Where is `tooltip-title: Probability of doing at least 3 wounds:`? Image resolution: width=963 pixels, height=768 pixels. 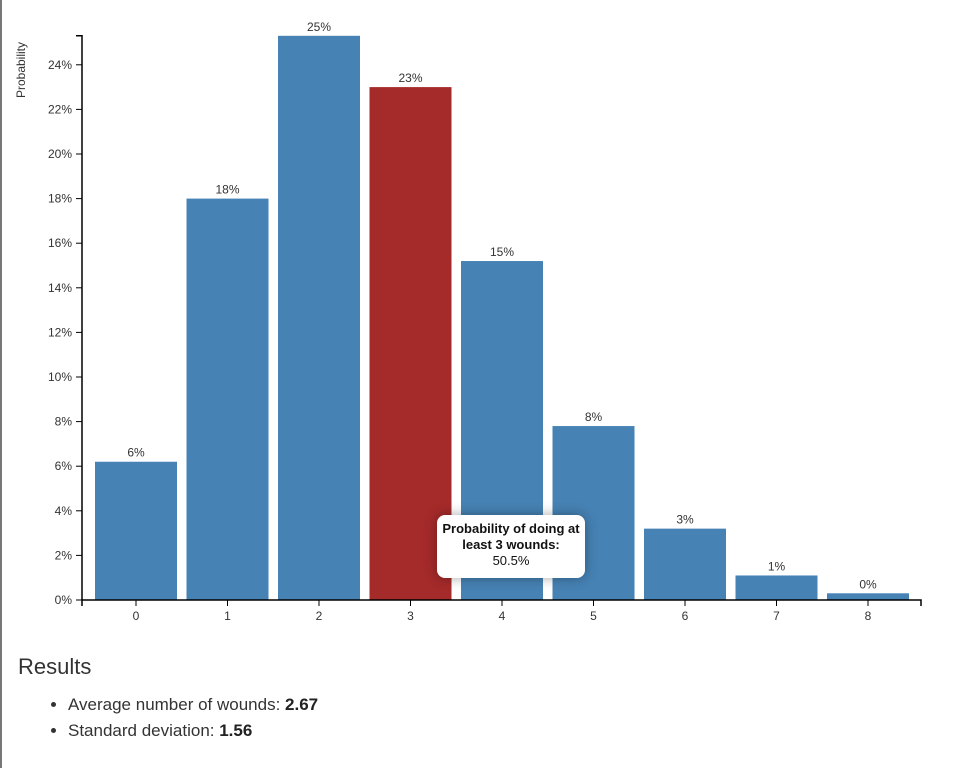
tooltip-title: Probability of doing at least 3 wounds: is located at coordinates (511, 536).